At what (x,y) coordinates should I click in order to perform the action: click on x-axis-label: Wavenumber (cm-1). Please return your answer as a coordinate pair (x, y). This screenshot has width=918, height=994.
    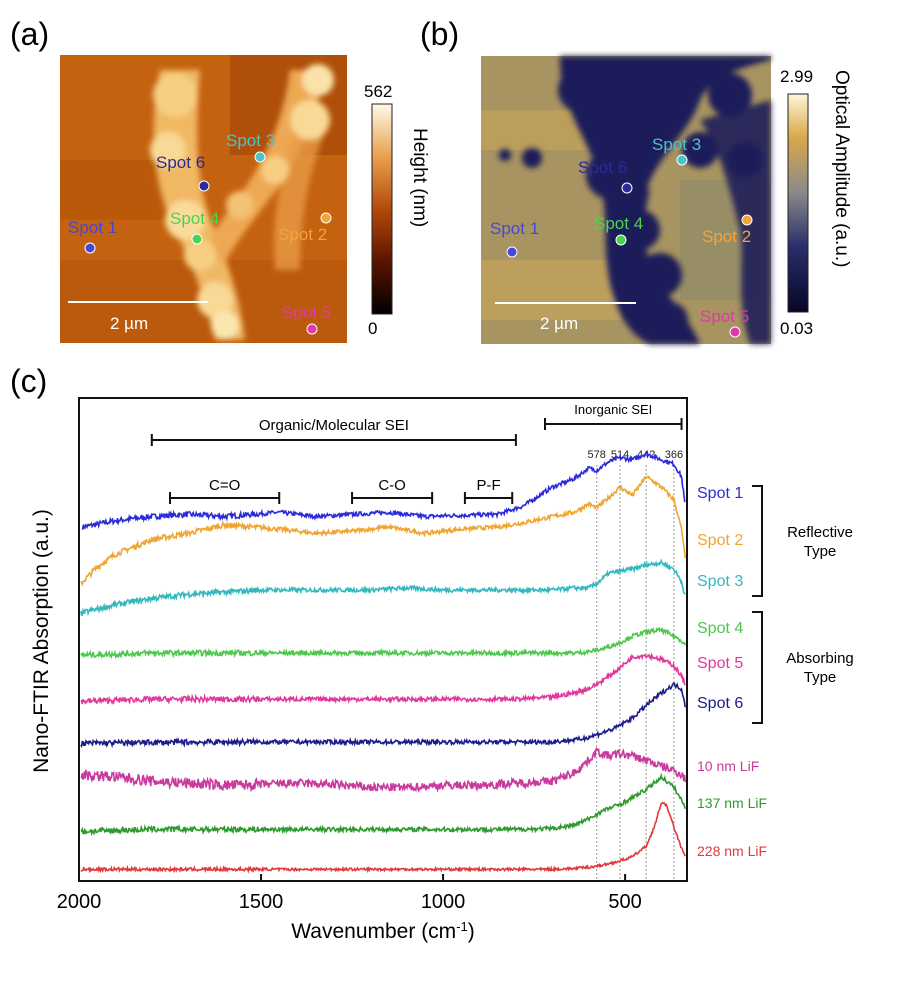
    Looking at the image, I should click on (383, 931).